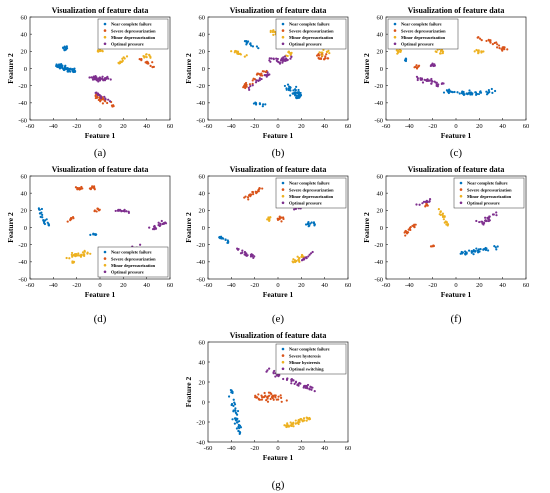 Image resolution: width=550 pixels, height=493 pixels. What do you see at coordinates (146, 285) in the screenshot?
I see `x-tick-label: 40` at bounding box center [146, 285].